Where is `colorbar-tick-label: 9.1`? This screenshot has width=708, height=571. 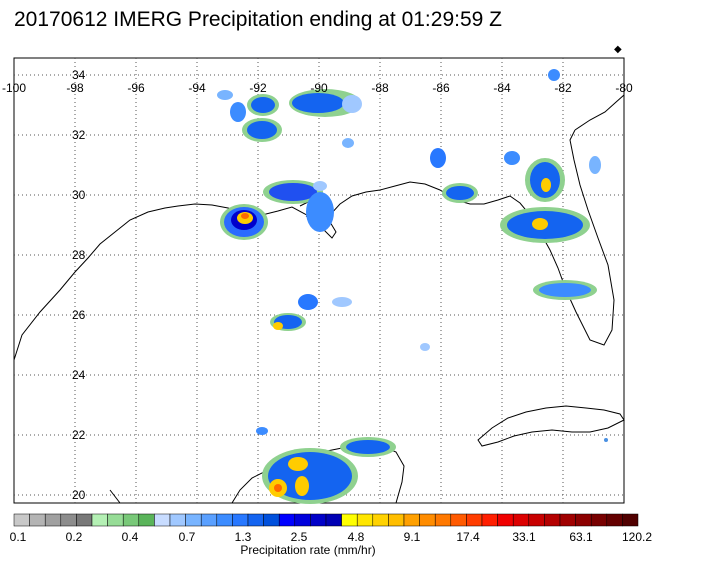
colorbar-tick-label: 9.1 is located at coordinates (412, 537).